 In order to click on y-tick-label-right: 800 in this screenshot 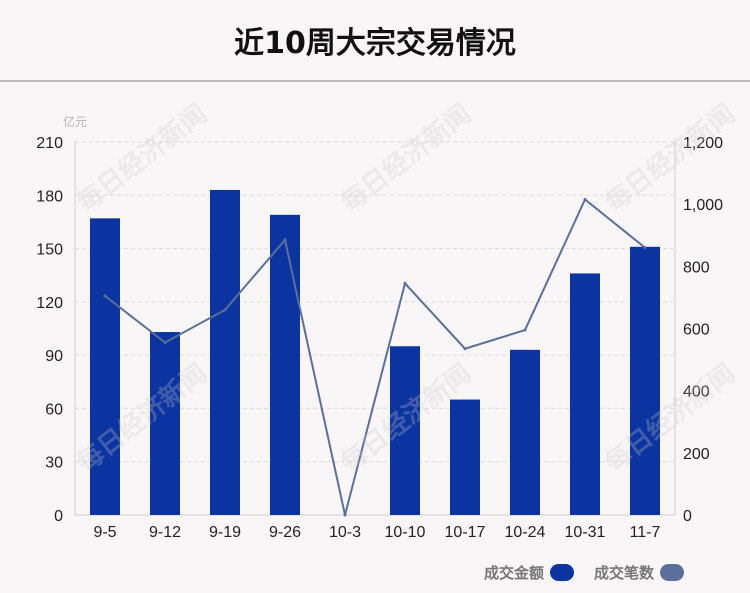, I will do `click(696, 267)`.